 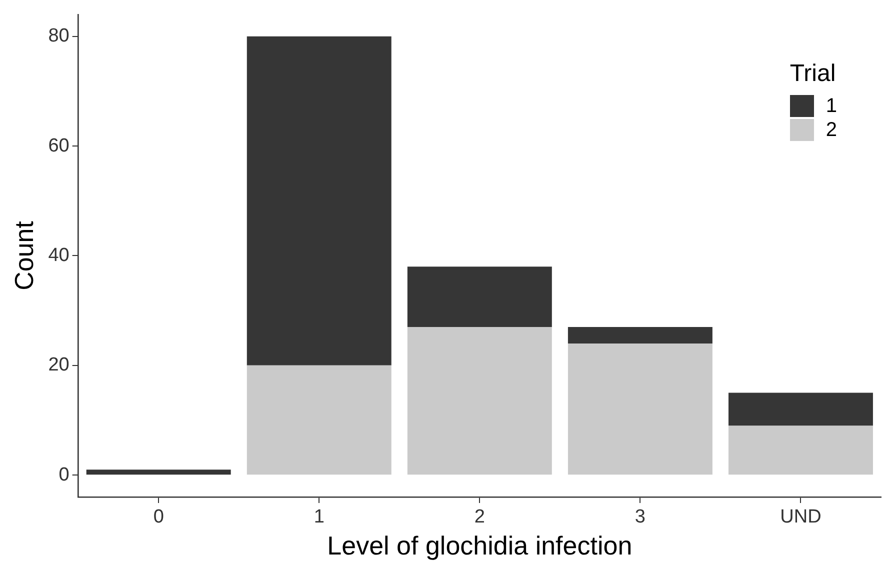 What do you see at coordinates (801, 517) in the screenshot?
I see `x-tick-label: UND` at bounding box center [801, 517].